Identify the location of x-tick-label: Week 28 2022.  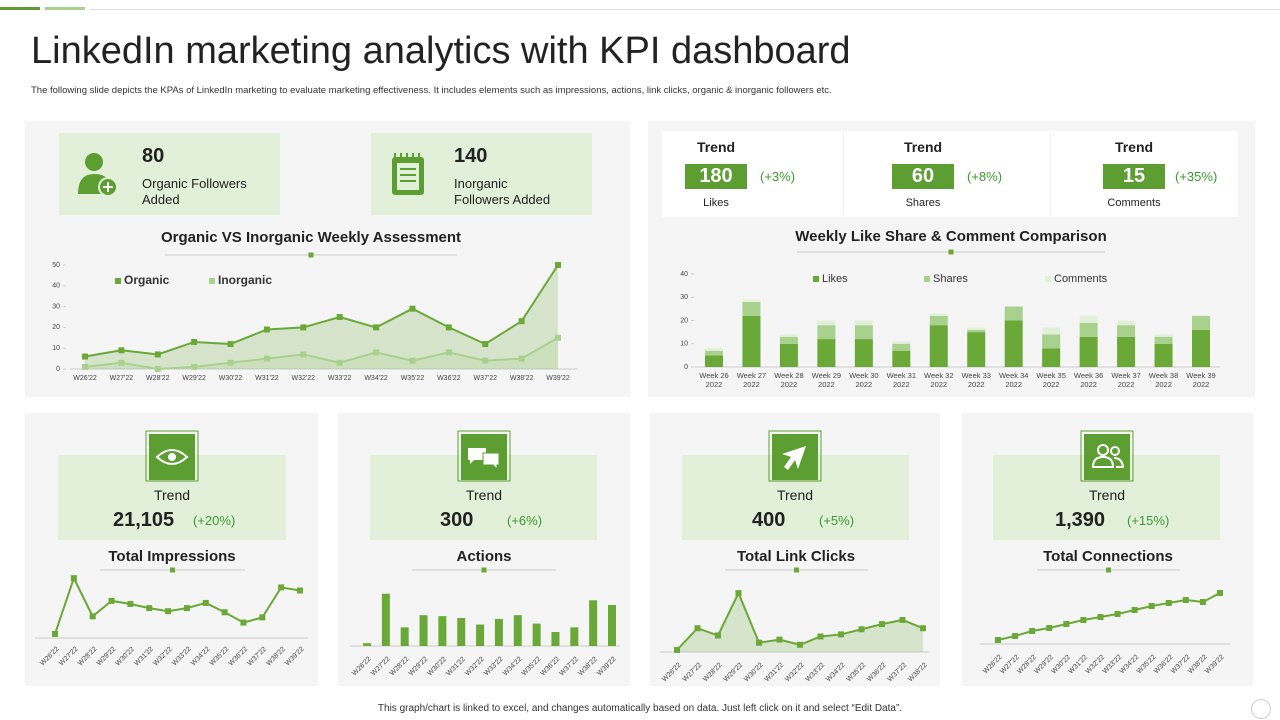
(789, 380).